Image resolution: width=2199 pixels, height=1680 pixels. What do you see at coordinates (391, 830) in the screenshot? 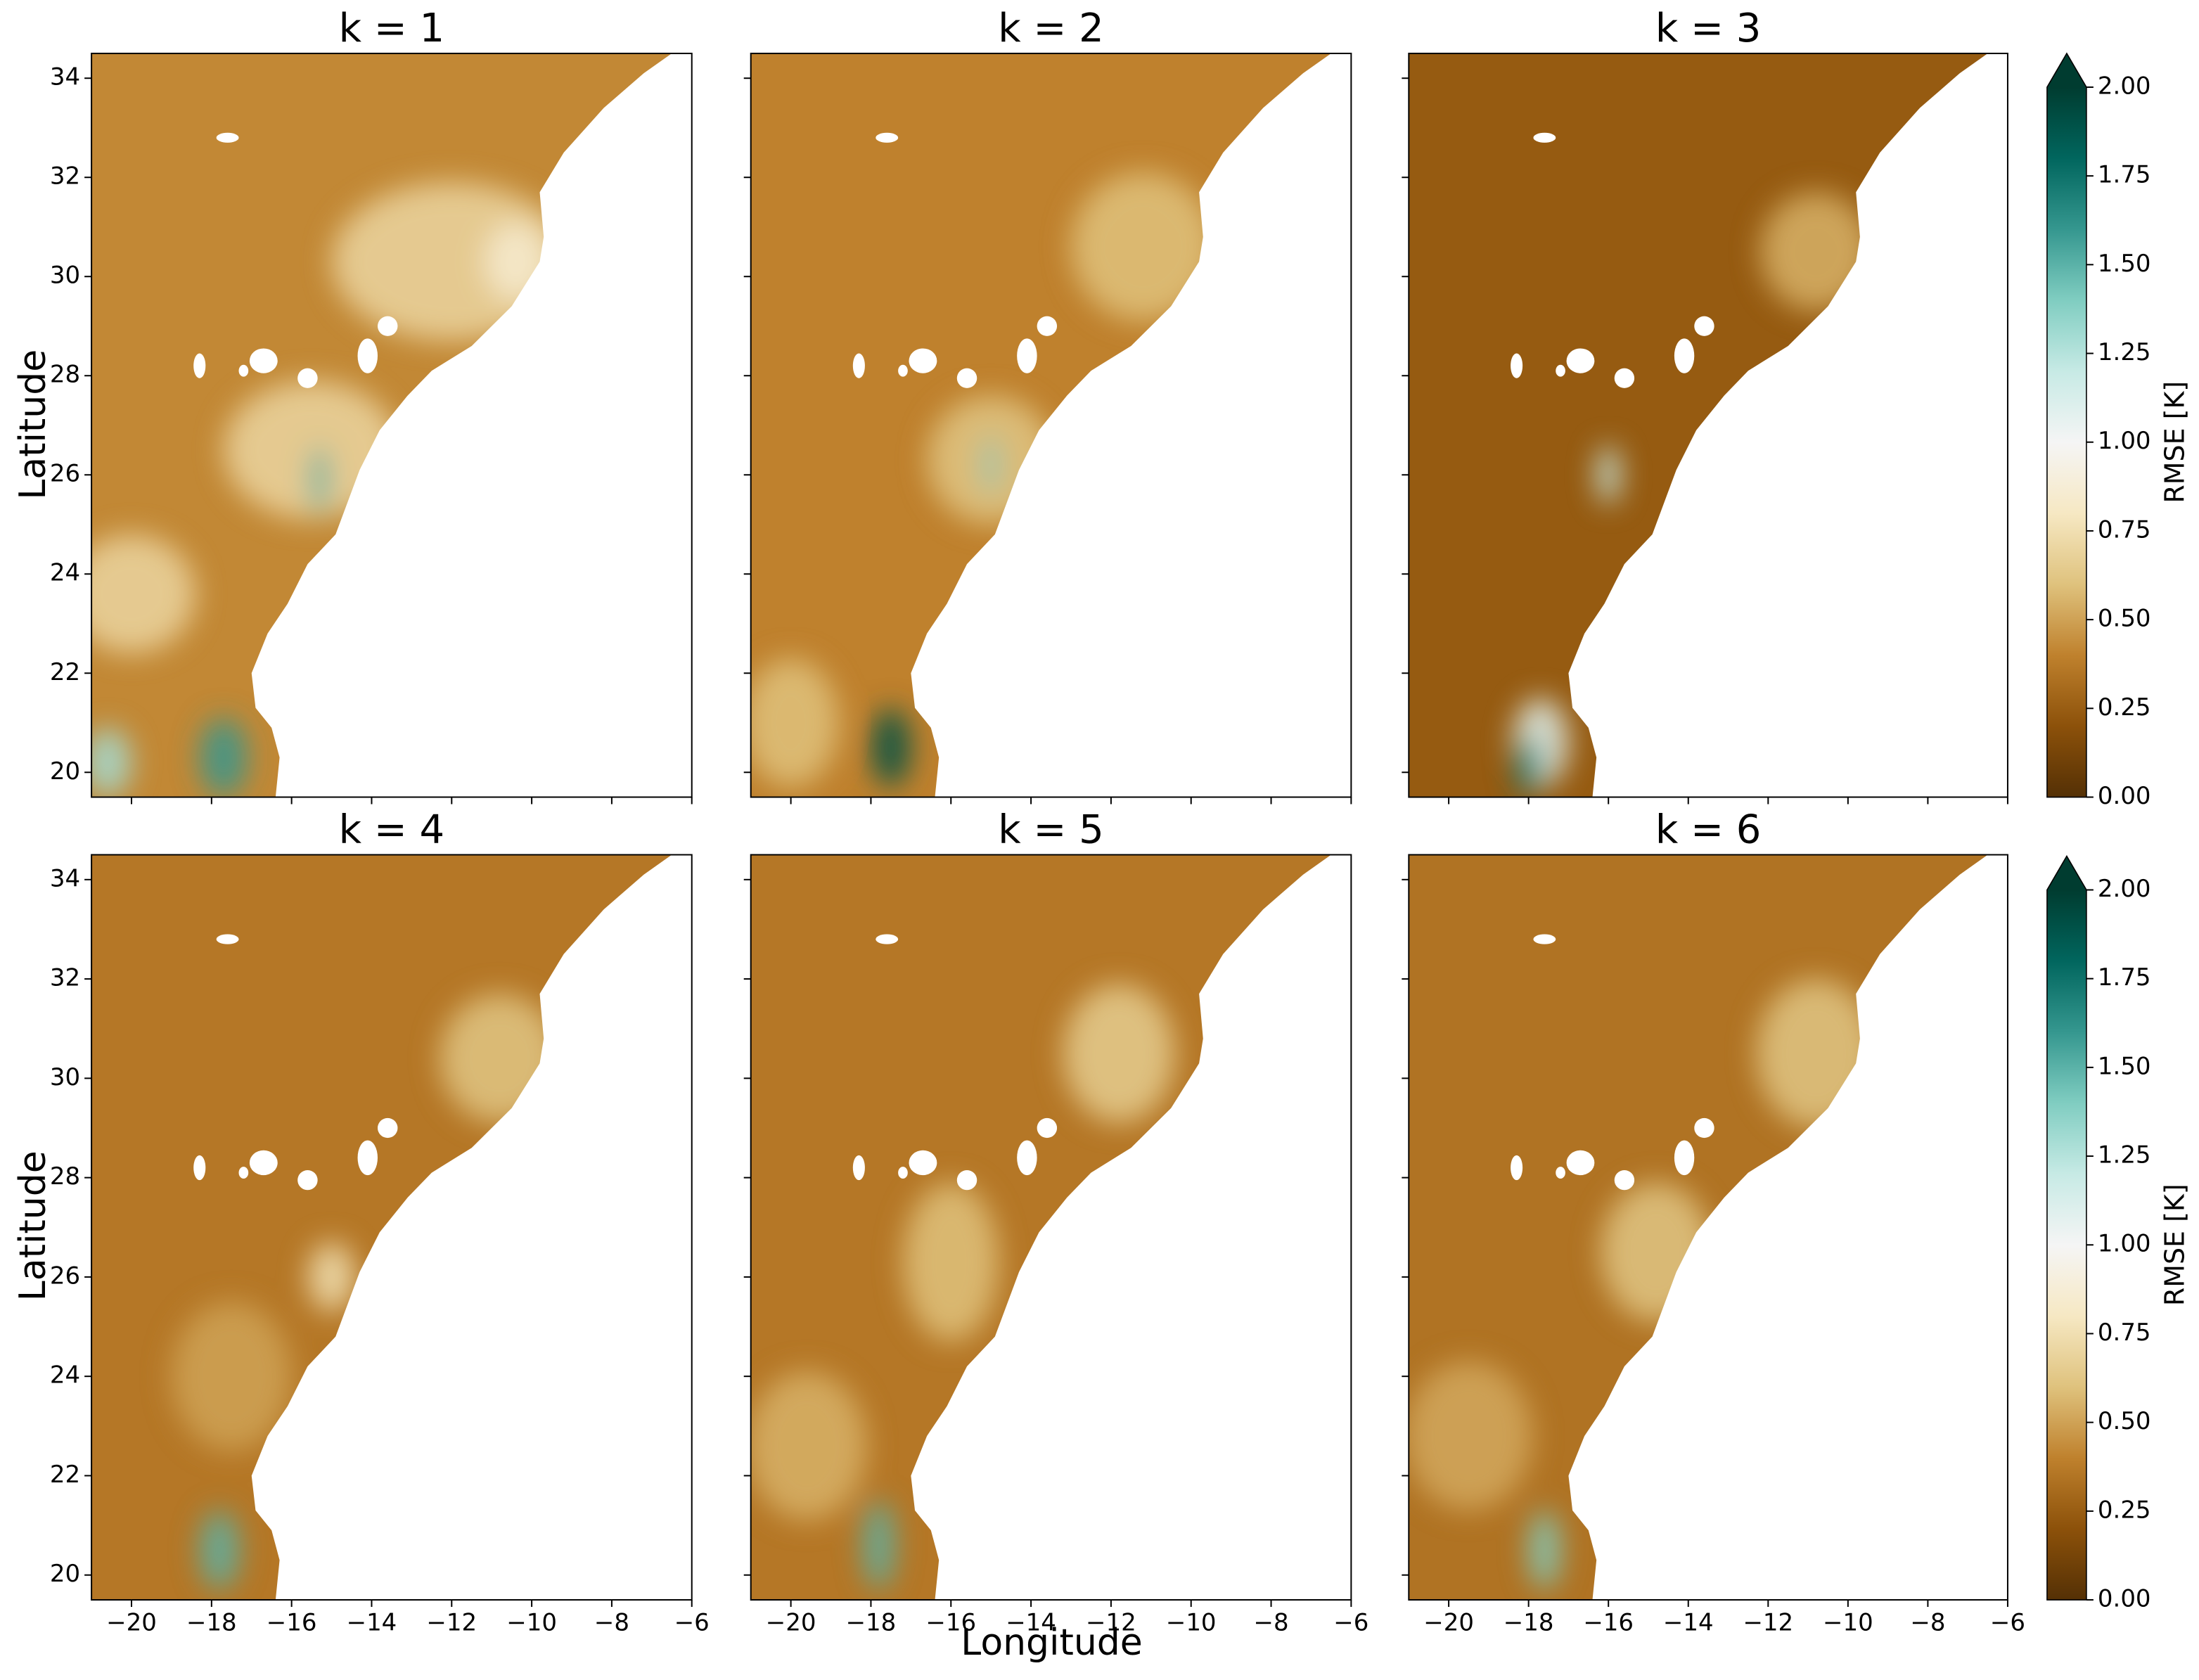
I see `panel-title: k = 4` at bounding box center [391, 830].